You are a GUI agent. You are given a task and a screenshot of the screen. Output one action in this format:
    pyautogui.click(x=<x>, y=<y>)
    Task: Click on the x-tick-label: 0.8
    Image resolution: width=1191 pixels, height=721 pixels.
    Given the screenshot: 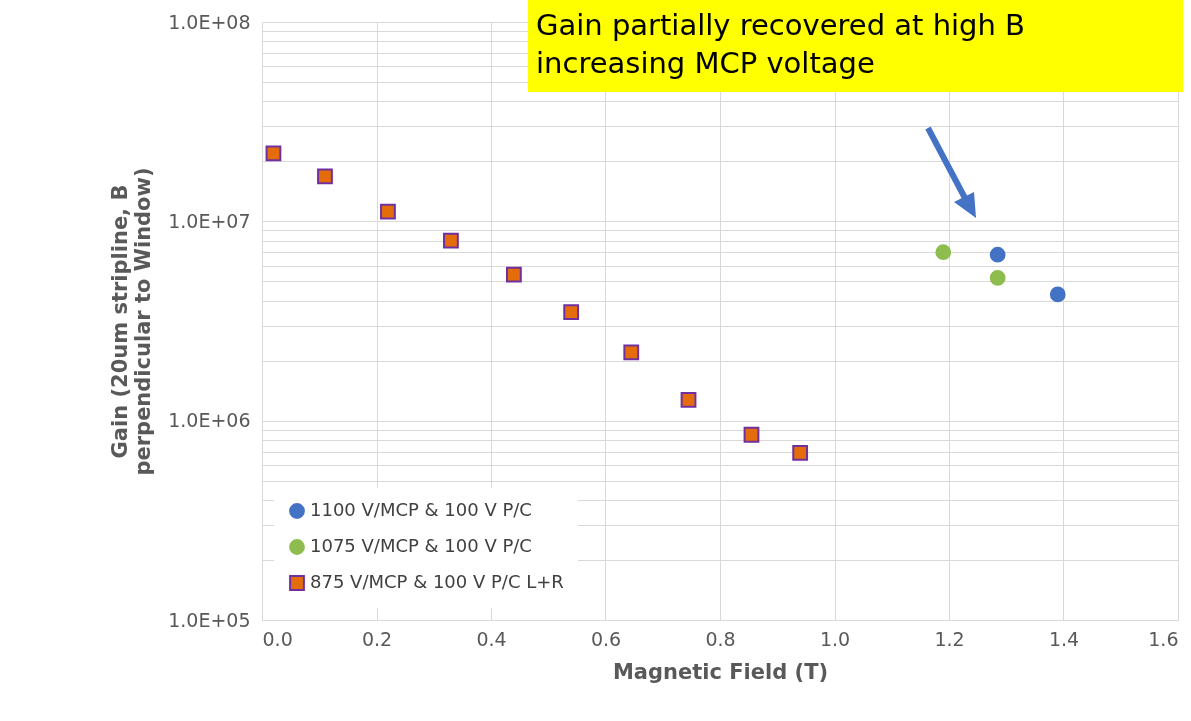 What is the action you would take?
    pyautogui.click(x=720, y=638)
    